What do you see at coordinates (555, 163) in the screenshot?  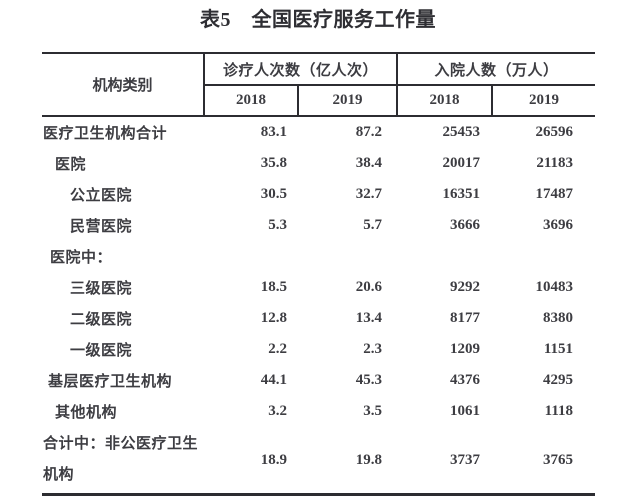 I see `cell-value: 21183` at bounding box center [555, 163].